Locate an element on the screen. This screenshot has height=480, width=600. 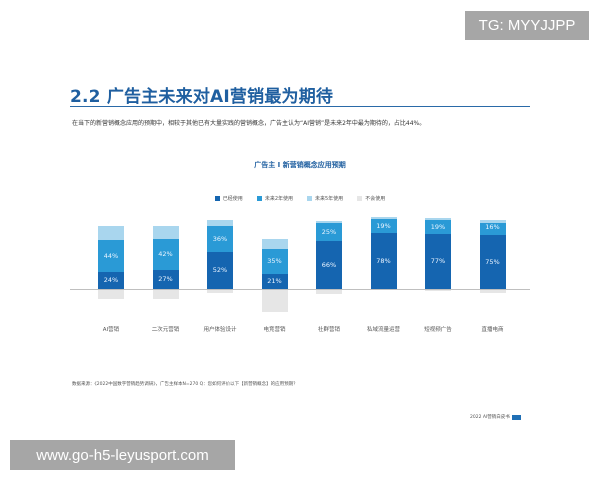
x-axis-category-label: AI营销 is located at coordinates (111, 330).